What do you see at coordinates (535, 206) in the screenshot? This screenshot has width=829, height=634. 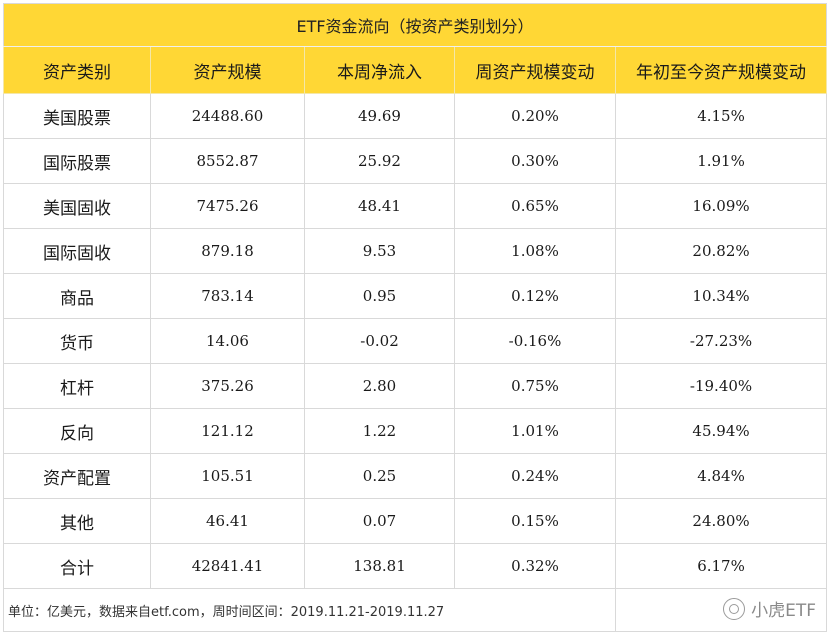 I see `cell-weekly-change: 0.65%` at bounding box center [535, 206].